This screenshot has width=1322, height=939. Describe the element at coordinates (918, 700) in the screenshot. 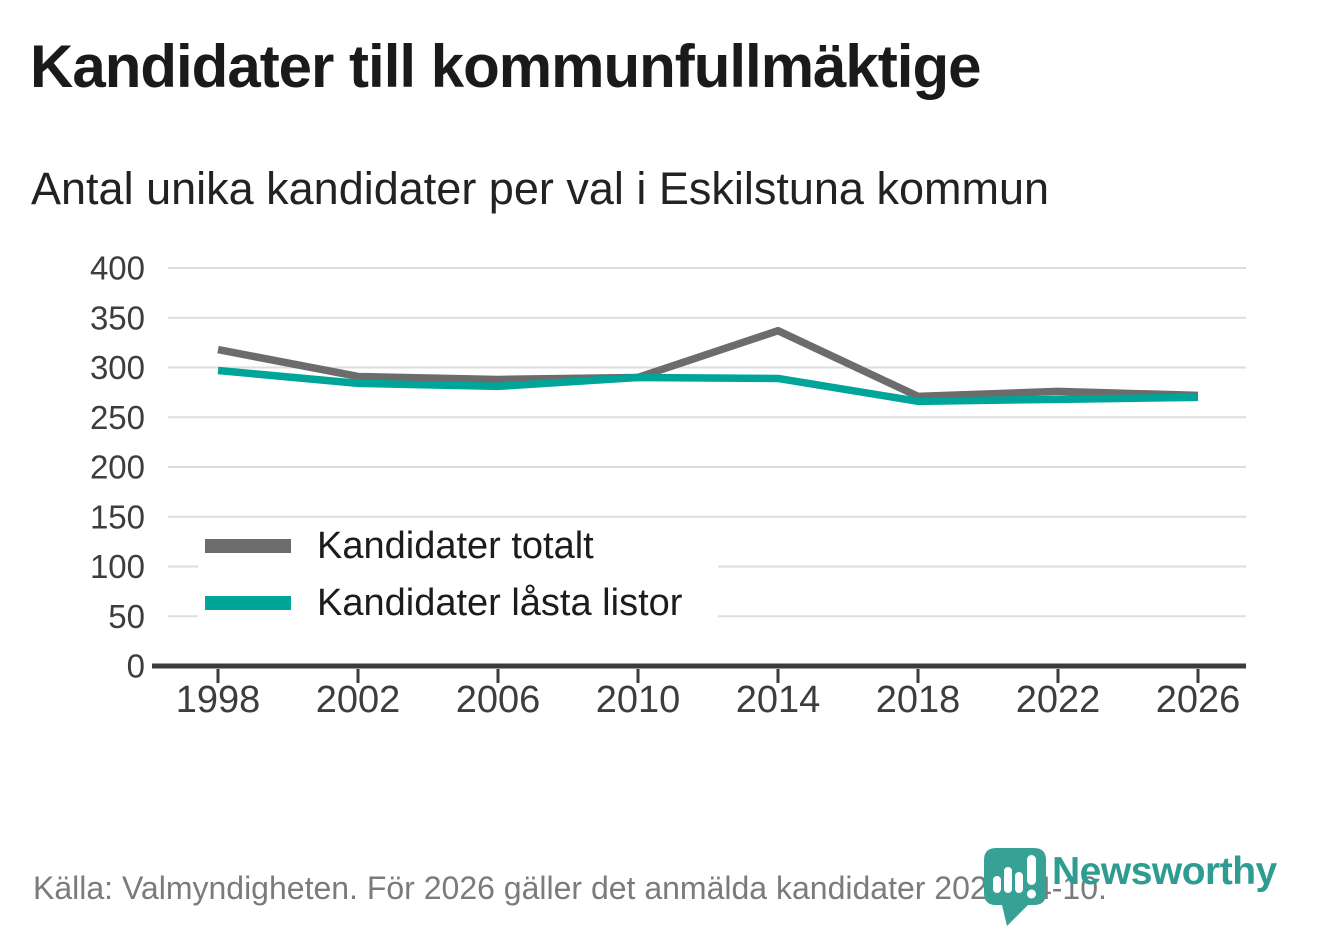

I see `x-tick-label: 2018` at that location.